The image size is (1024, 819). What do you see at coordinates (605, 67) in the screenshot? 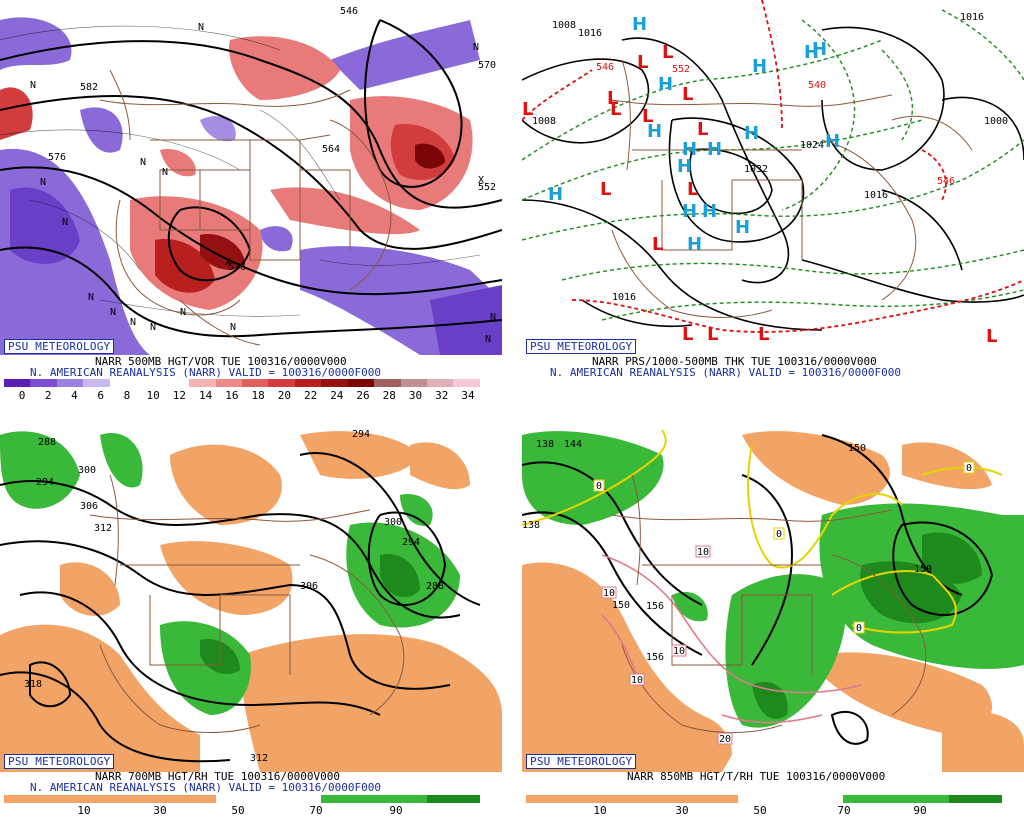
I see `thickness-label-546: 546` at bounding box center [605, 67].